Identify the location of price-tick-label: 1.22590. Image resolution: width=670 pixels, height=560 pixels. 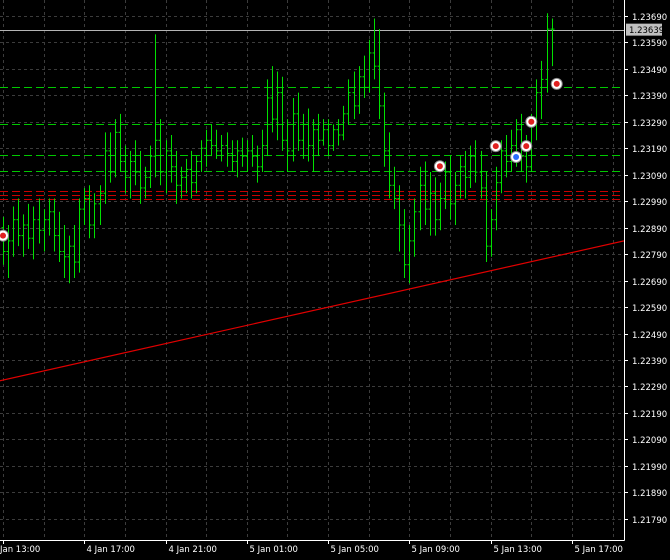
(649, 309).